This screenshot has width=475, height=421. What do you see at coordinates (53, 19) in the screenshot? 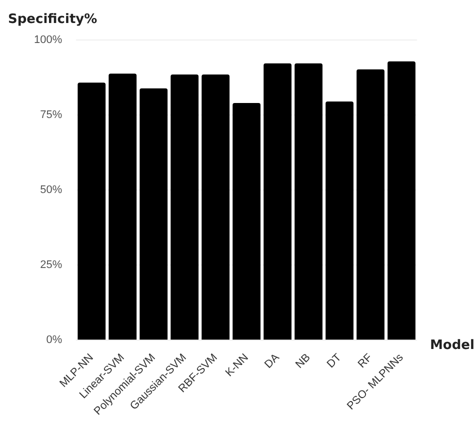
I see `y-axis-title: Specificity%` at bounding box center [53, 19].